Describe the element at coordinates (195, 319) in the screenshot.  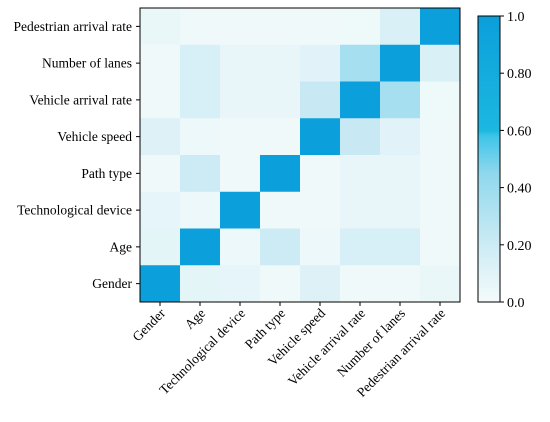
I see `x-tick-label: Age` at that location.